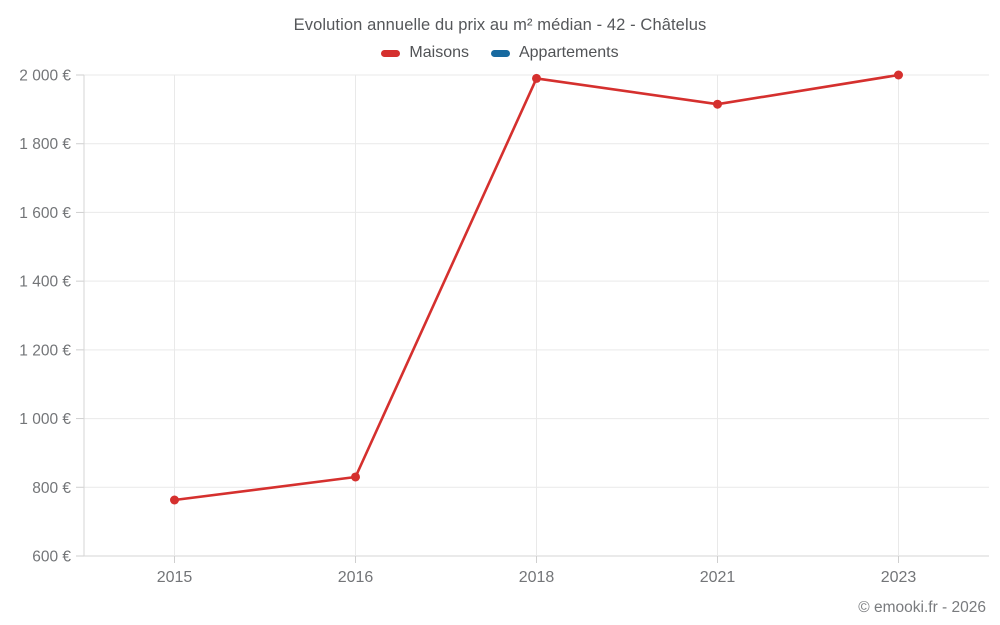 The image size is (1000, 625). I want to click on y-tick-label: 2 000 €, so click(45, 76).